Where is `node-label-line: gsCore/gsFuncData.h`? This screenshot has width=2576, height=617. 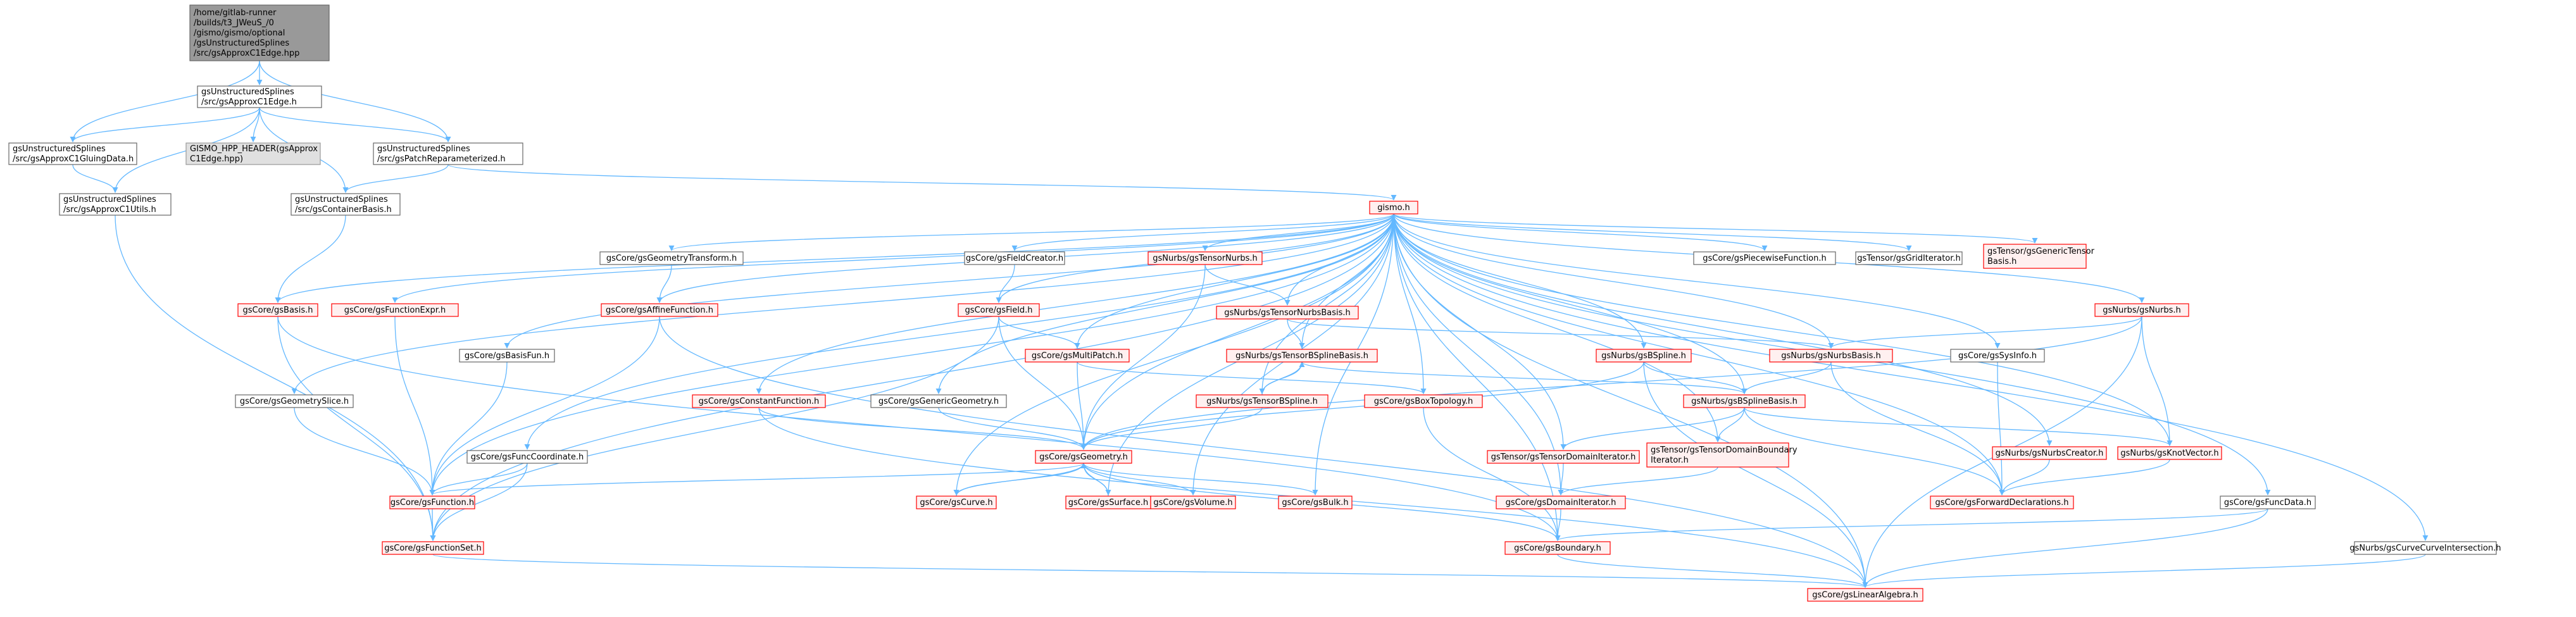
node-label-line: gsCore/gsFuncData.h is located at coordinates (2267, 503).